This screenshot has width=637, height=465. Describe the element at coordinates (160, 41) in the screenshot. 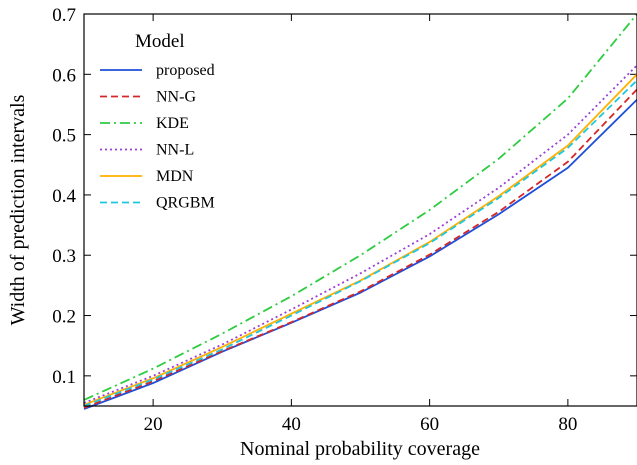

I see `legend-title: Model` at that location.